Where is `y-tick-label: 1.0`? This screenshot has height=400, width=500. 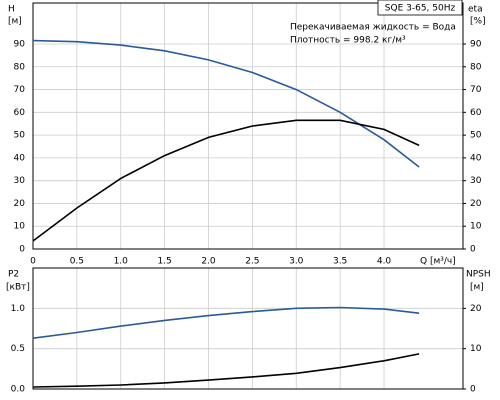 y-tick-label: 1.0 is located at coordinates (18, 309).